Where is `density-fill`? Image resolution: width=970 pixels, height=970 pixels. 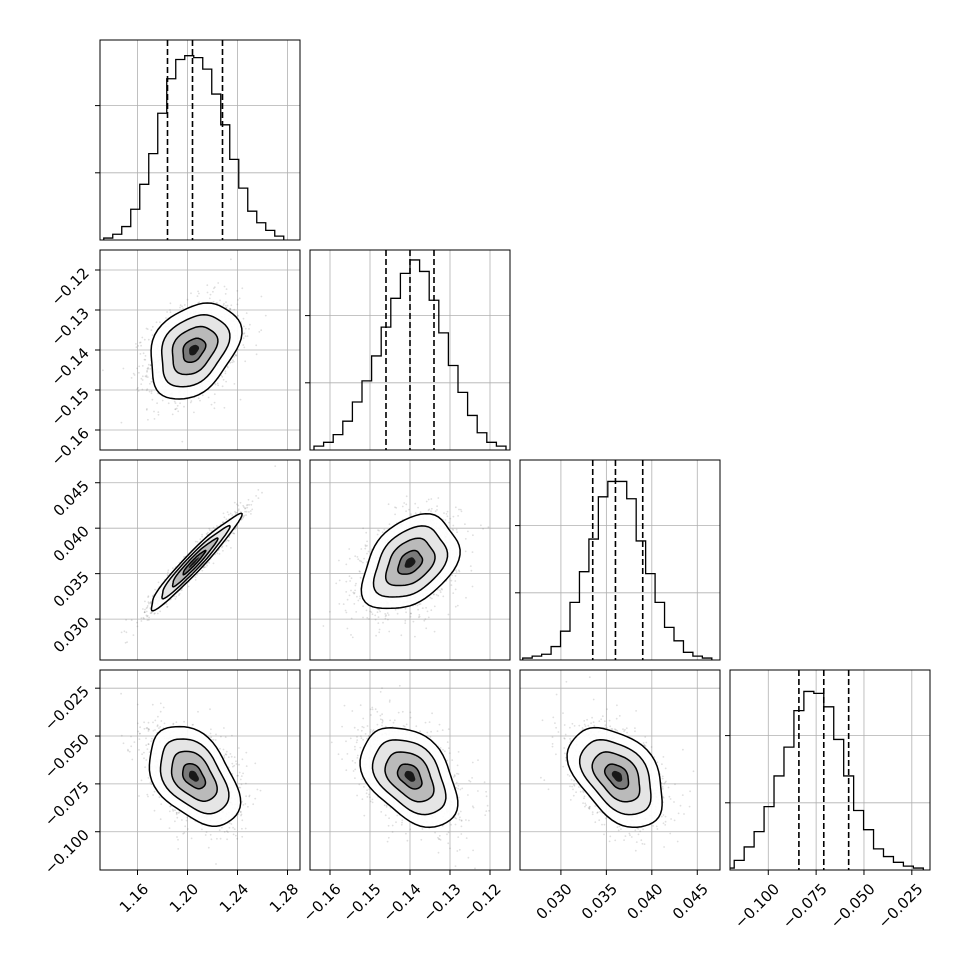
density-fill is located at coordinates (194, 350).